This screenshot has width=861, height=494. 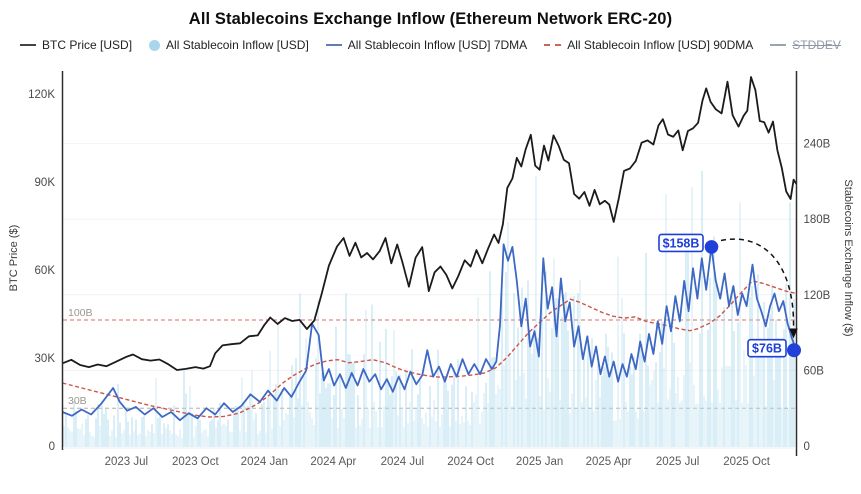 I want to click on legend-label: STDDEV, so click(x=816, y=45).